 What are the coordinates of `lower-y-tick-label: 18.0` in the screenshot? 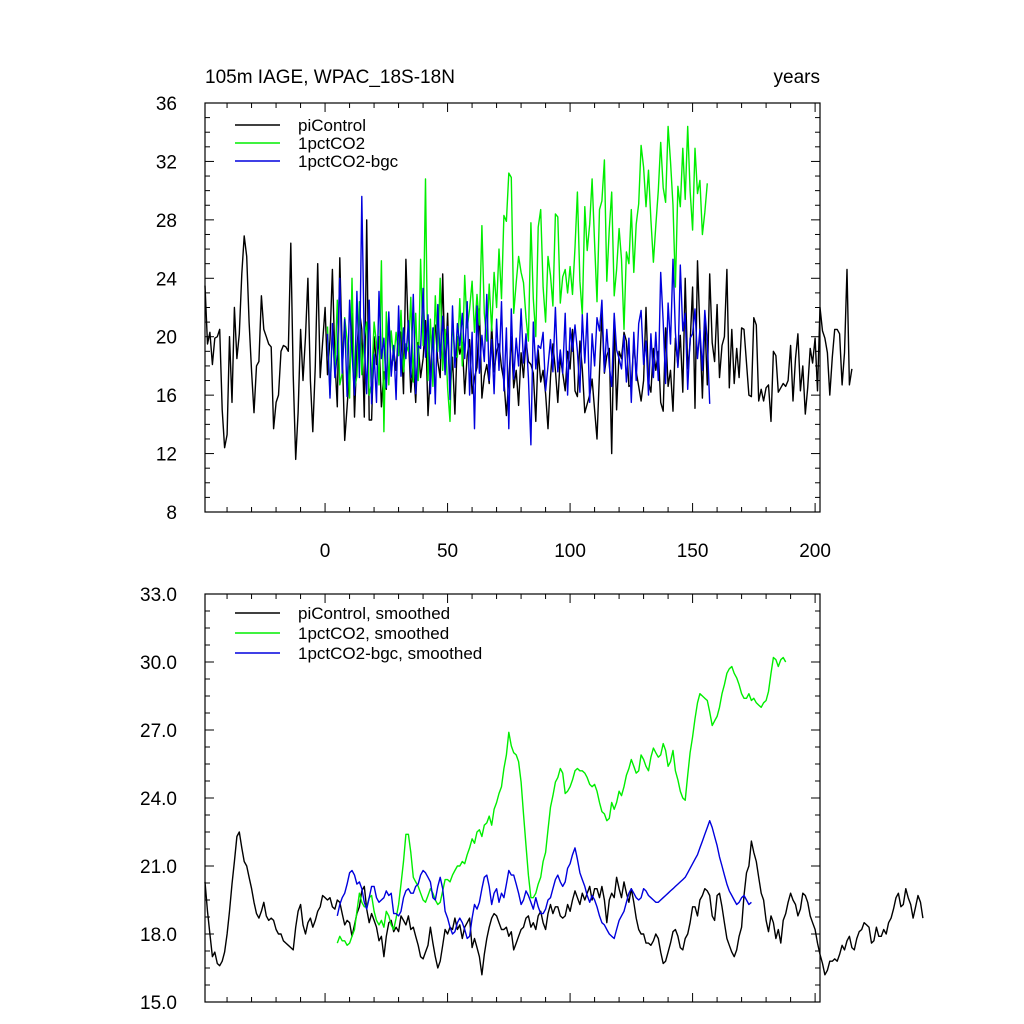 It's located at (158, 935).